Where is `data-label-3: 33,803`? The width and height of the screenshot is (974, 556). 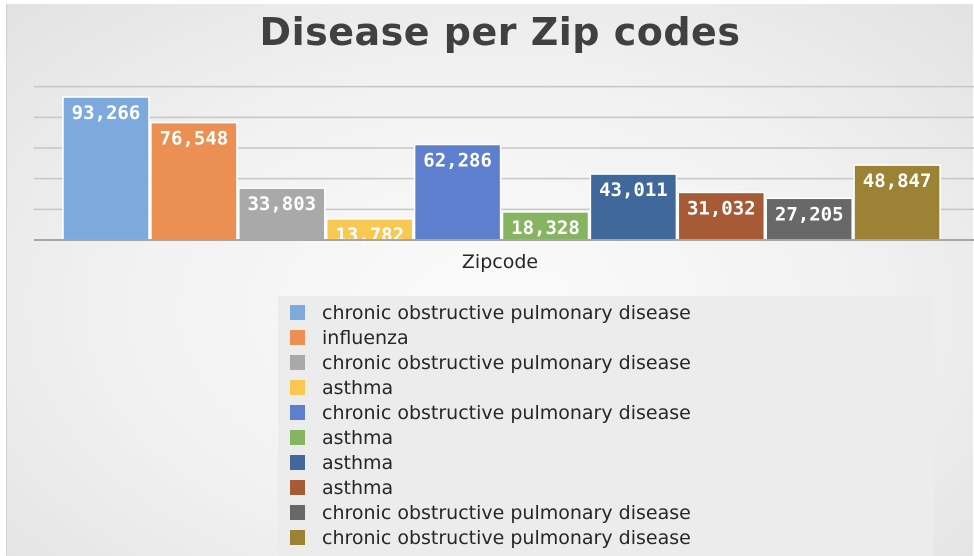
data-label-3: 33,803 is located at coordinates (281, 204).